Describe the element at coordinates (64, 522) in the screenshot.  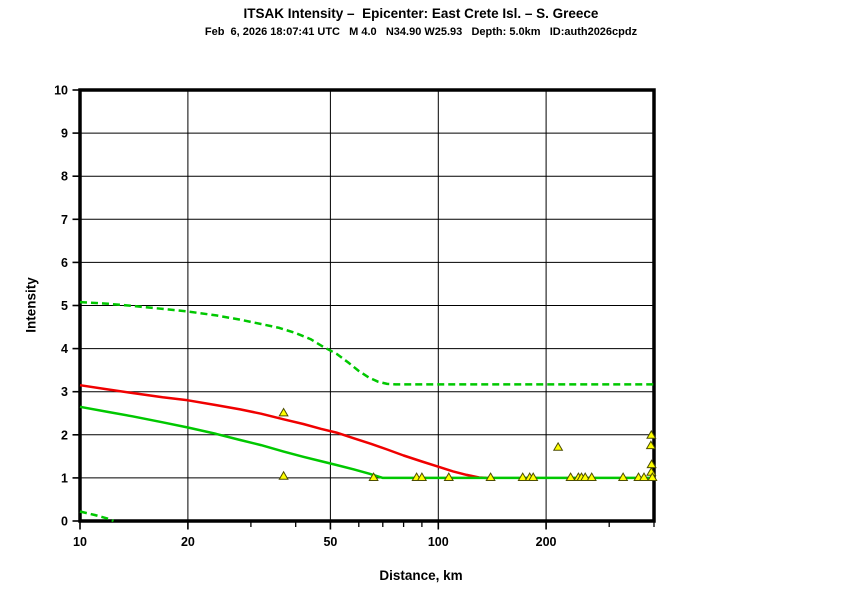
I see `y-tick-label: 0` at that location.